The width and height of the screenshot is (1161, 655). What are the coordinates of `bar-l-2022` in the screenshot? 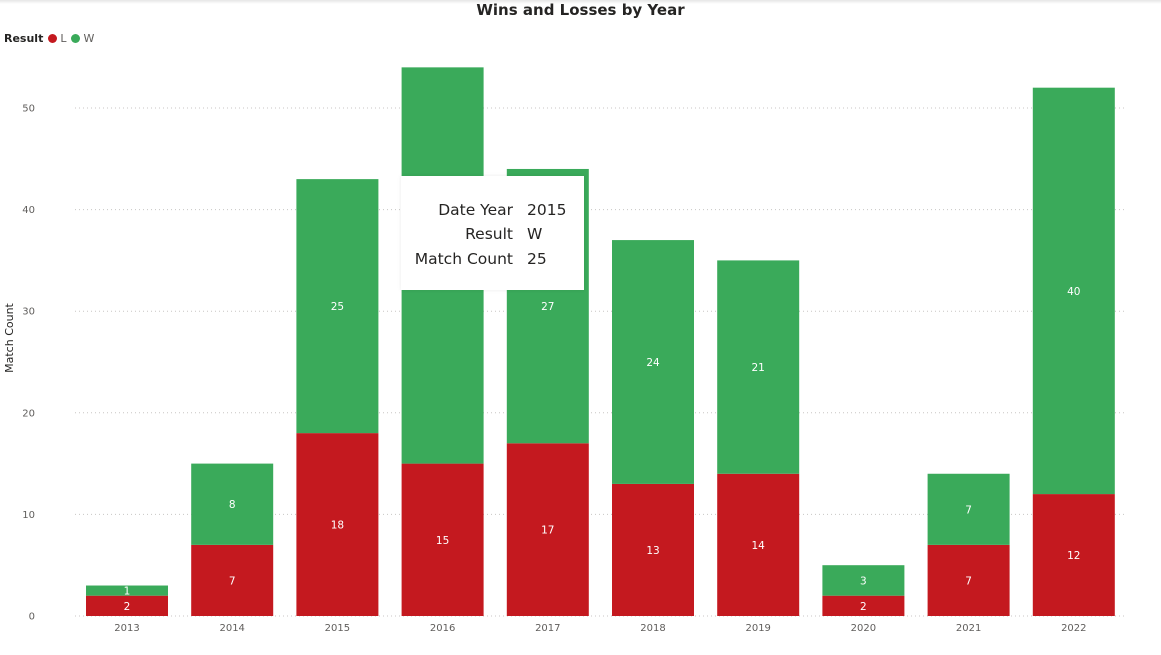 It's located at (1073, 555).